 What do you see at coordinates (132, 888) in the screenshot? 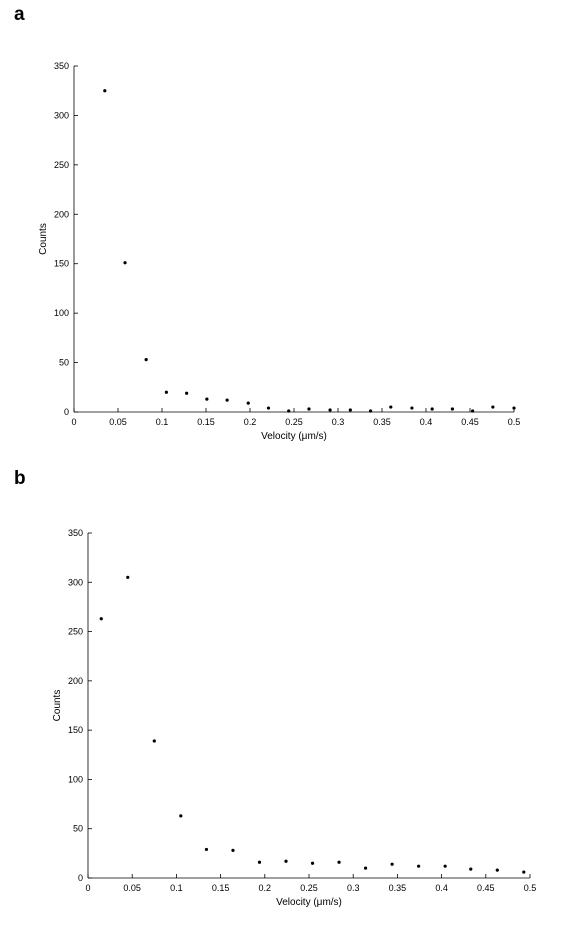
I see `x-tick-label-b: 0.05` at bounding box center [132, 888].